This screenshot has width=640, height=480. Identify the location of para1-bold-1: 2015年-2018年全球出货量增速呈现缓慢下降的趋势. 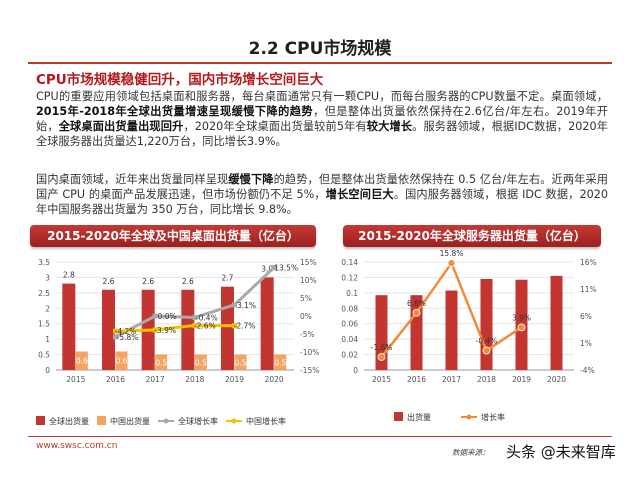
(174, 111).